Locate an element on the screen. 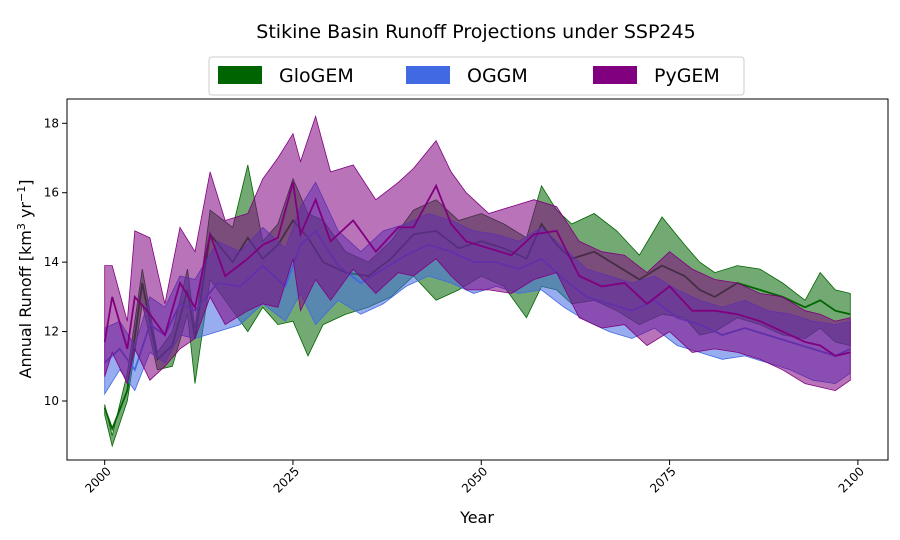  legend-swatch-glogem is located at coordinates (240, 75).